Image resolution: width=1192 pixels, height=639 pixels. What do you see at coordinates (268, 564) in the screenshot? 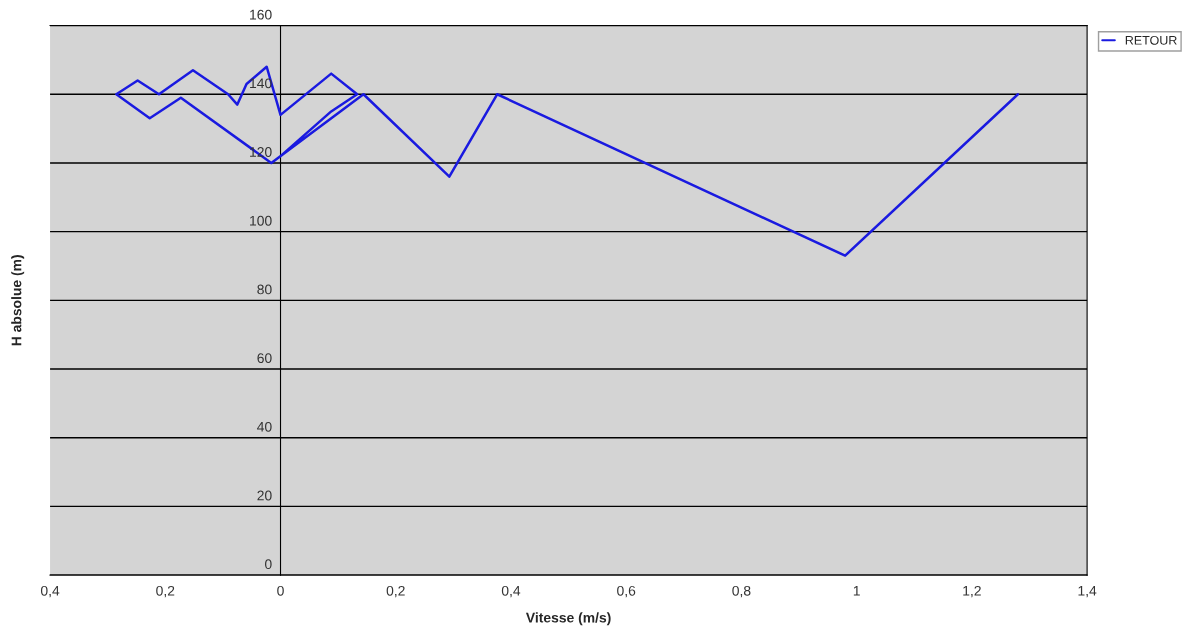
I see `y-tick-label: 0` at bounding box center [268, 564].